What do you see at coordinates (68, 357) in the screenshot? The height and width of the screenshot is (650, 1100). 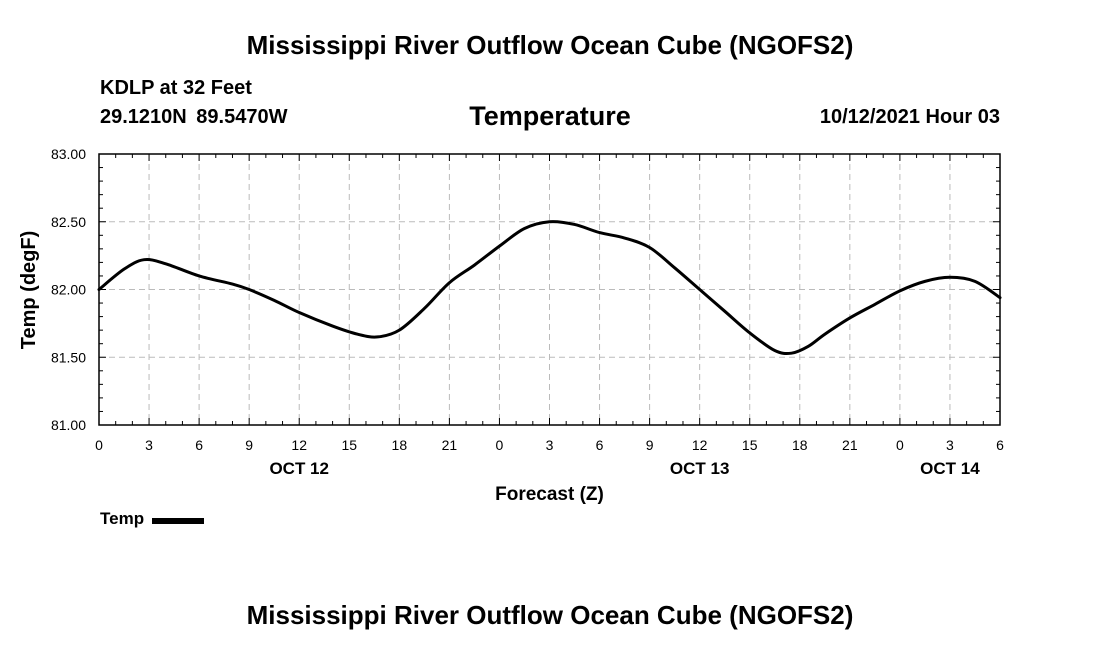 I see `y-tick-label: 81.50` at bounding box center [68, 357].